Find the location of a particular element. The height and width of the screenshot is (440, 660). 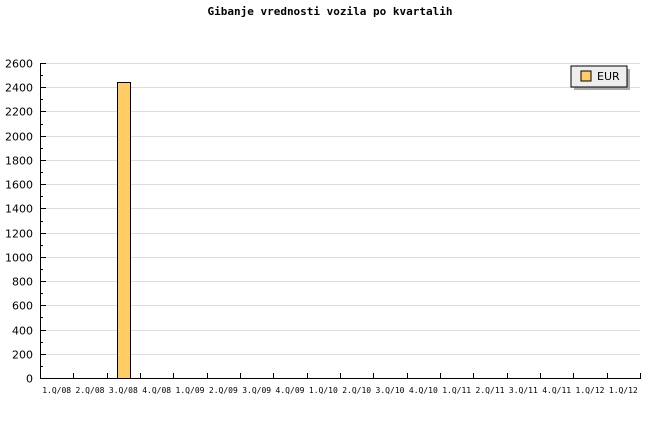

x-tick-label: 2.Q/10 is located at coordinates (356, 390).